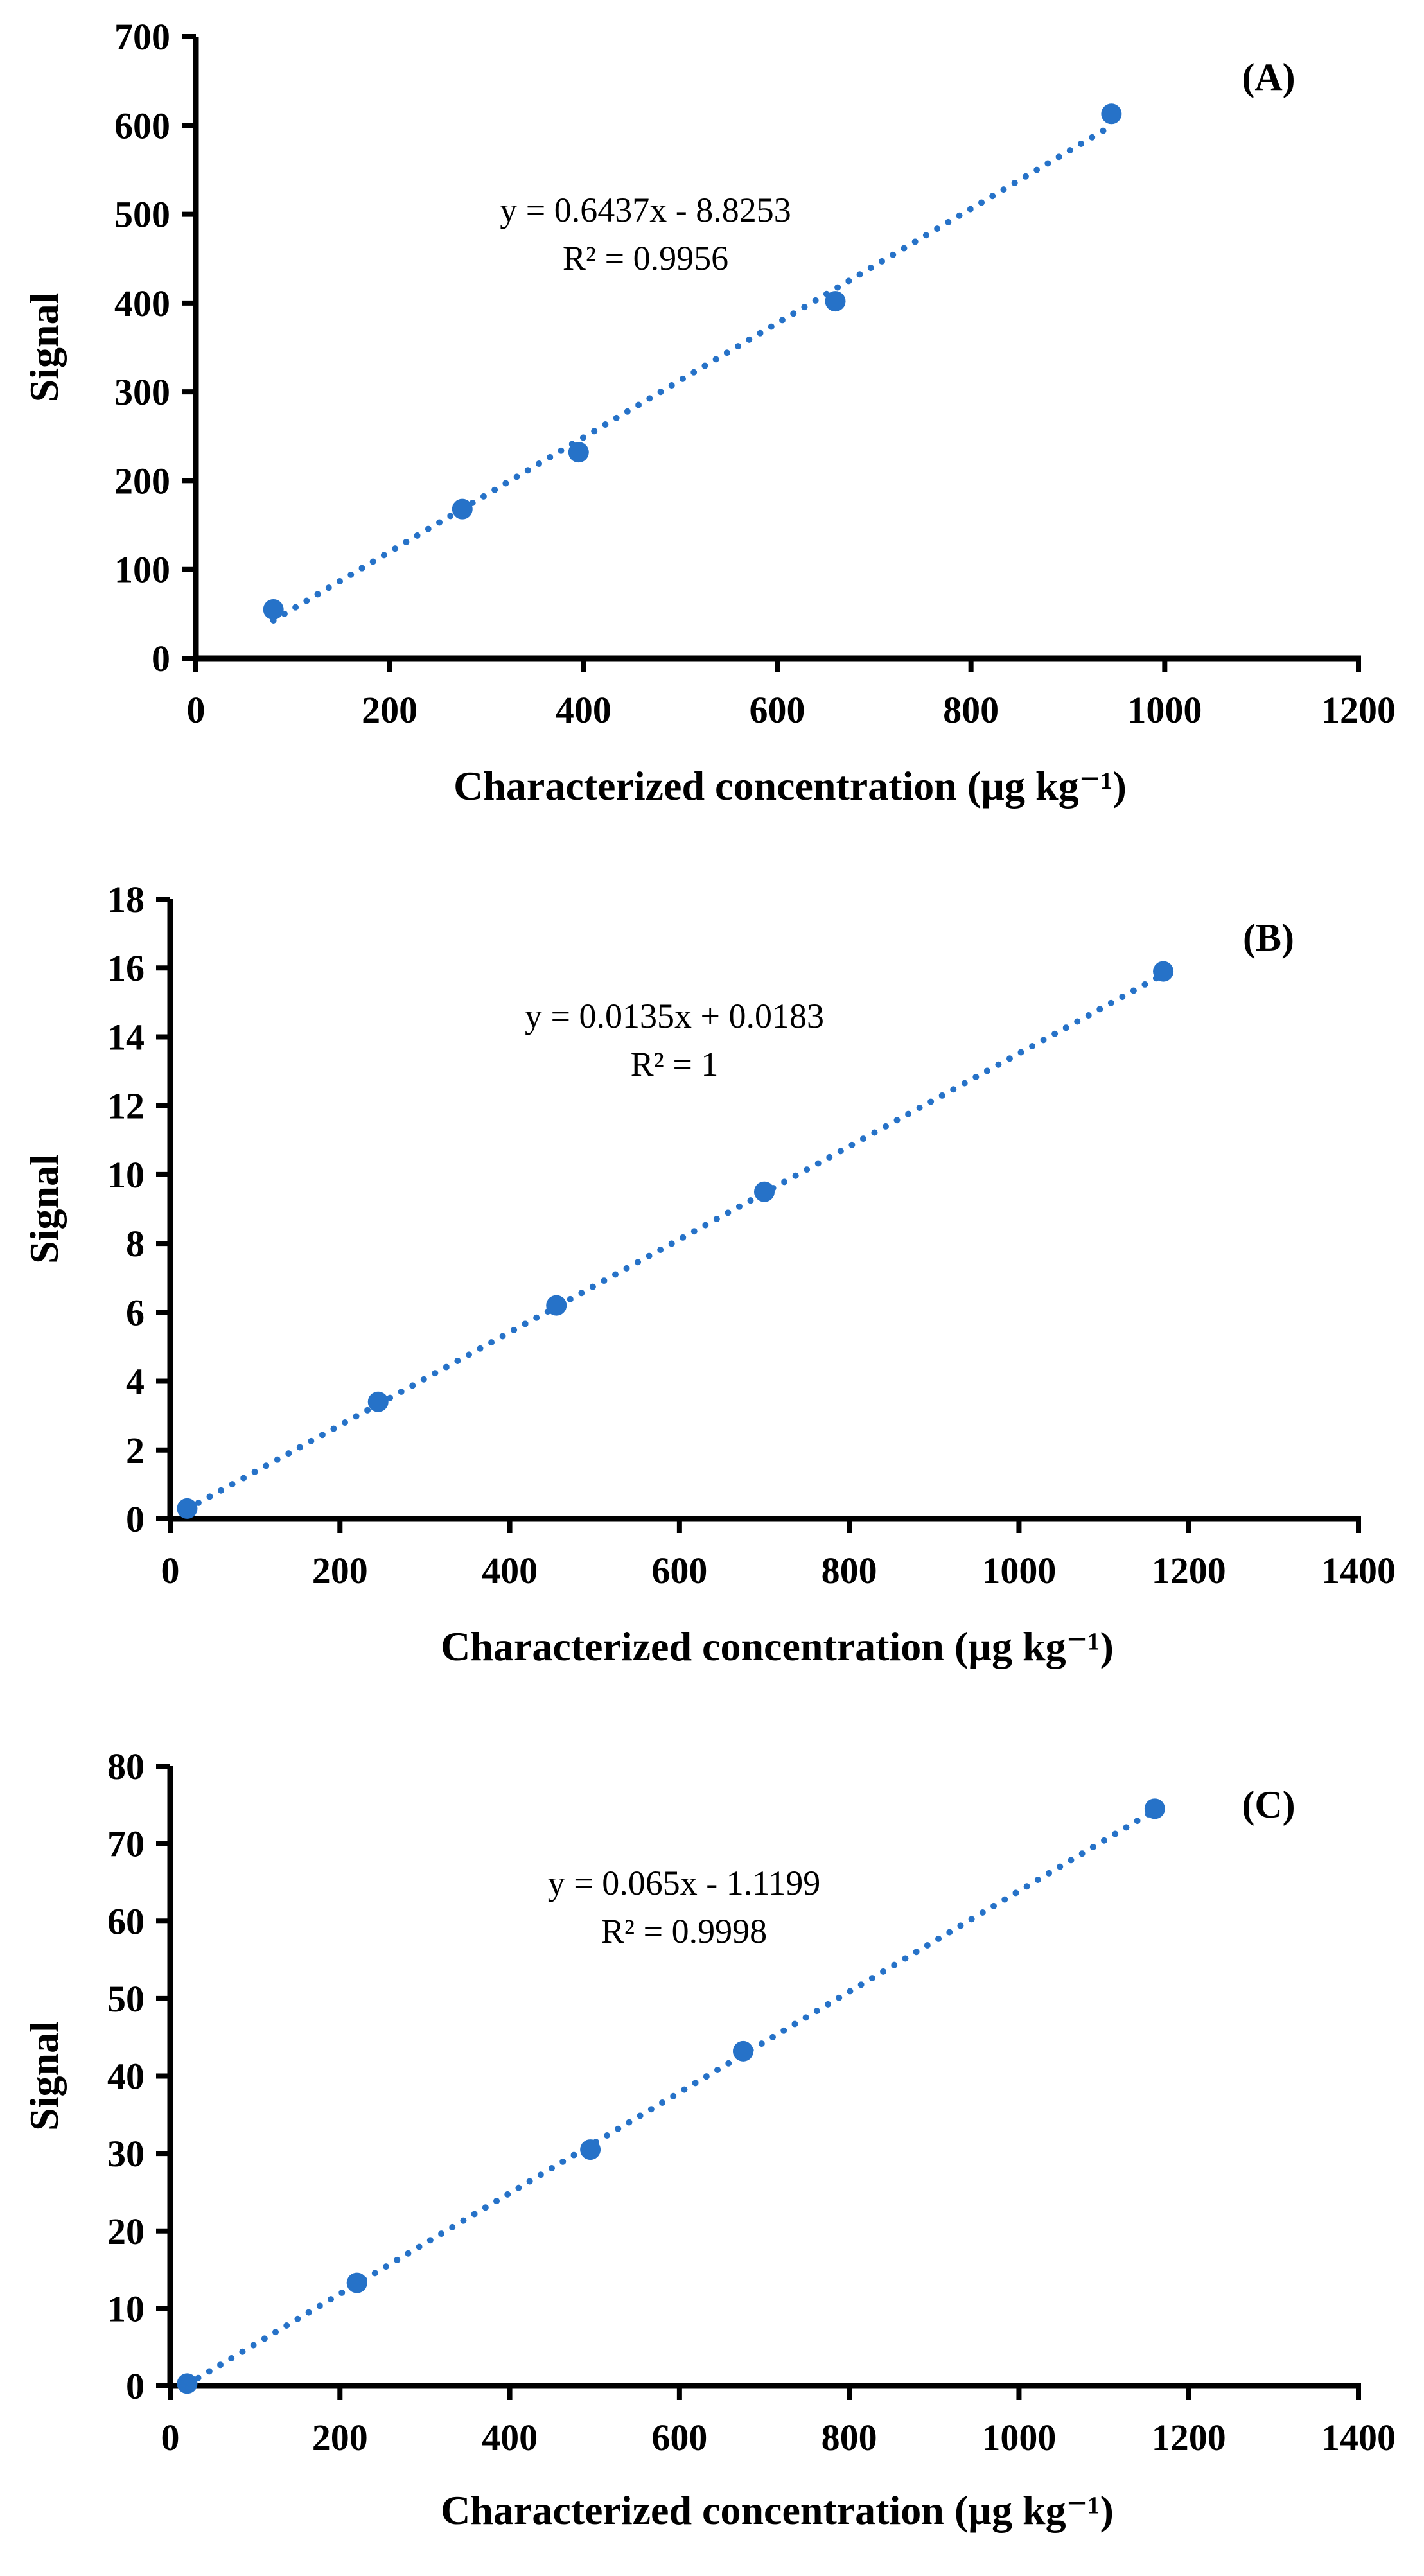 Image resolution: width=1424 pixels, height=2576 pixels. What do you see at coordinates (142, 37) in the screenshot?
I see `y-tick-label: 700` at bounding box center [142, 37].